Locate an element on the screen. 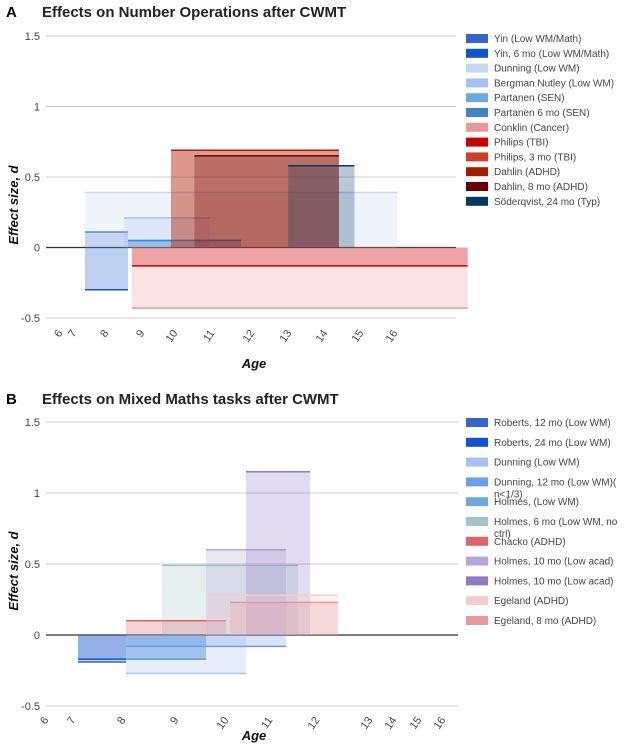  chart-title-a: Effects on Number Operations after CWMT is located at coordinates (194, 12).